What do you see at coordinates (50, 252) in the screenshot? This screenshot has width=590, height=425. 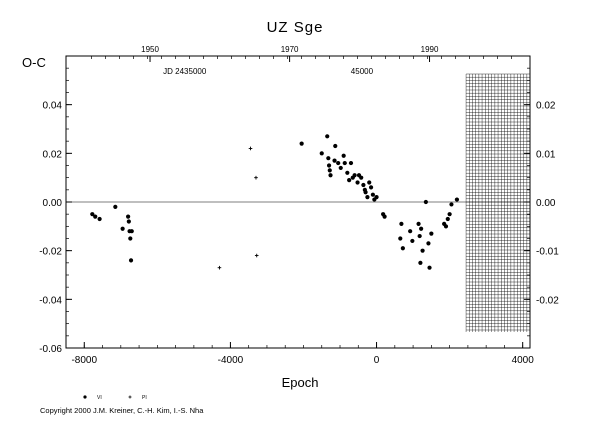 I see `y-tick-label: -0.02` at bounding box center [50, 252].